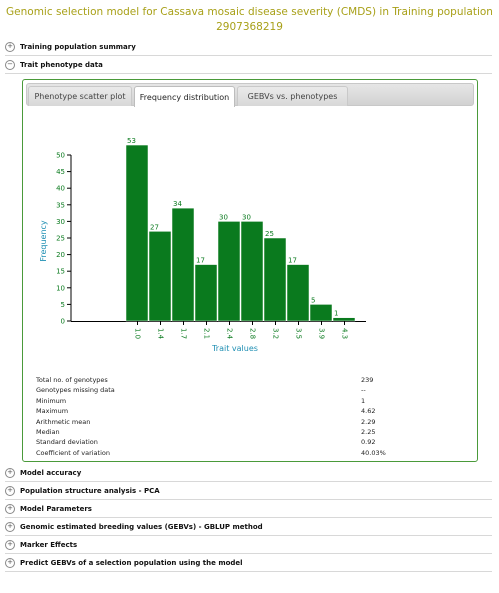 The width and height of the screenshot is (499, 593). What do you see at coordinates (248, 545) in the screenshot?
I see `section-marker-effects: + Marker Effects` at bounding box center [248, 545].